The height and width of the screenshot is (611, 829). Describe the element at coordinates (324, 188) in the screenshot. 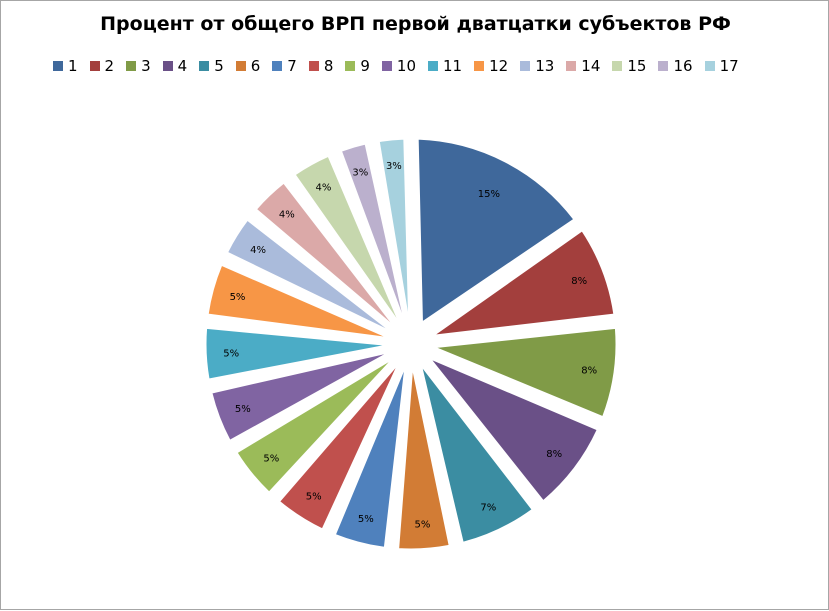

I see `data-label-15: 4%` at that location.